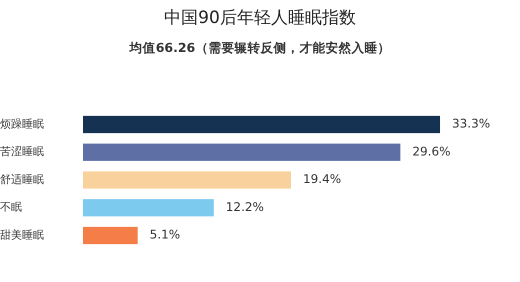  I want to click on data-label: 5.1%, so click(165, 235).